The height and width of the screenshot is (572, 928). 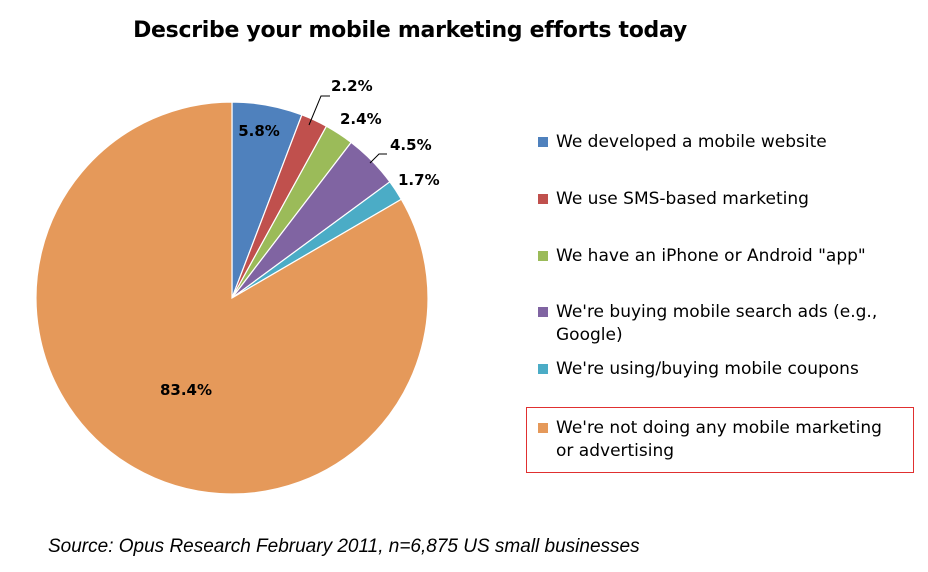 What do you see at coordinates (411, 145) in the screenshot?
I see `data-label: 4.5%` at bounding box center [411, 145].